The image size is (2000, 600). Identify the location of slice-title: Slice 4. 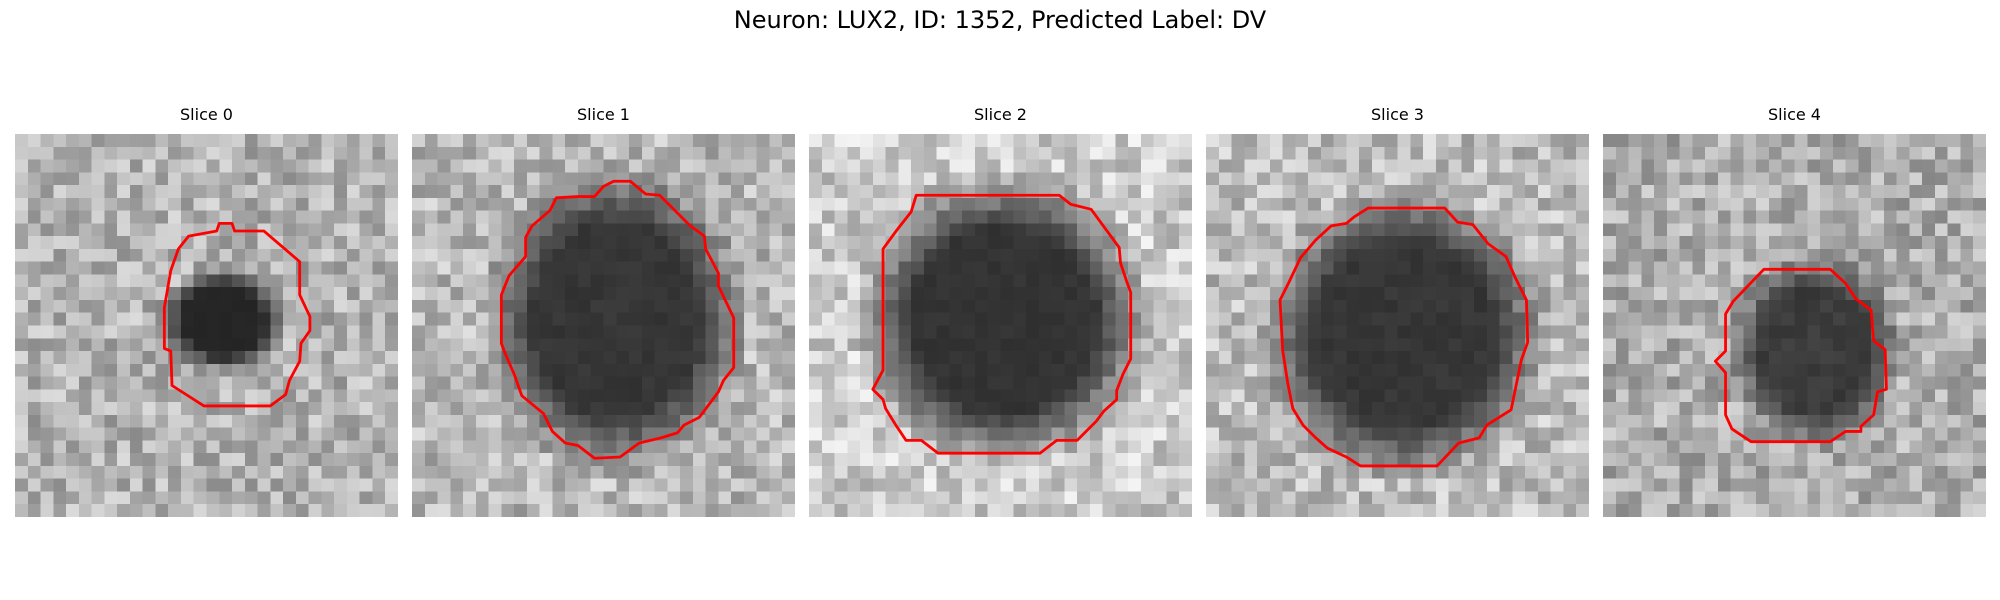
(1794, 114).